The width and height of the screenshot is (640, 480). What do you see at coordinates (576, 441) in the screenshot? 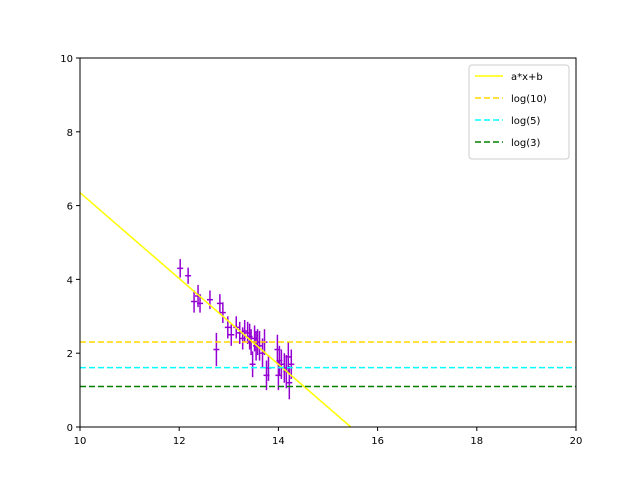
I see `x-tick-label: 20` at bounding box center [576, 441].